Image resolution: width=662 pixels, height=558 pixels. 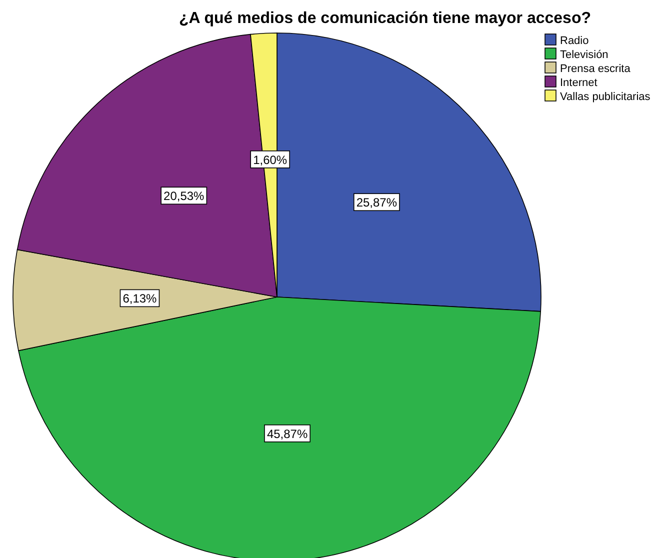 I want to click on data-label: 1,60%, so click(x=270, y=159).